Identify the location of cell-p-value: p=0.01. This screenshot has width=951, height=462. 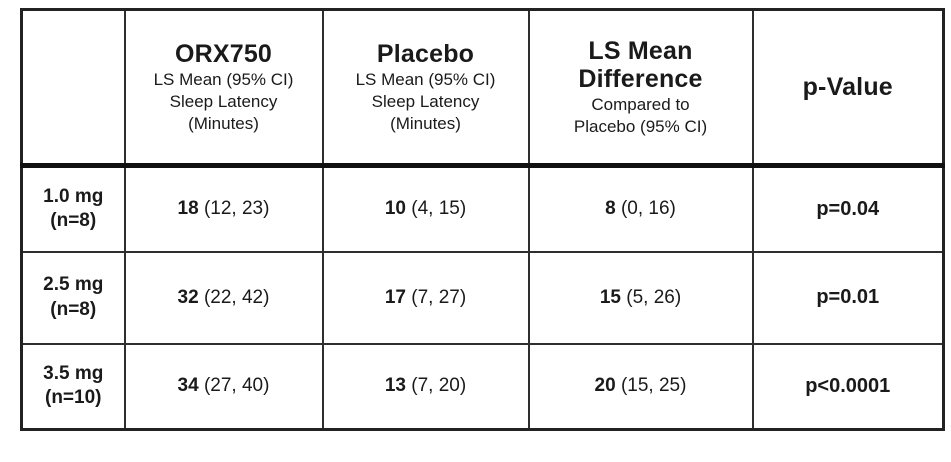
(848, 297).